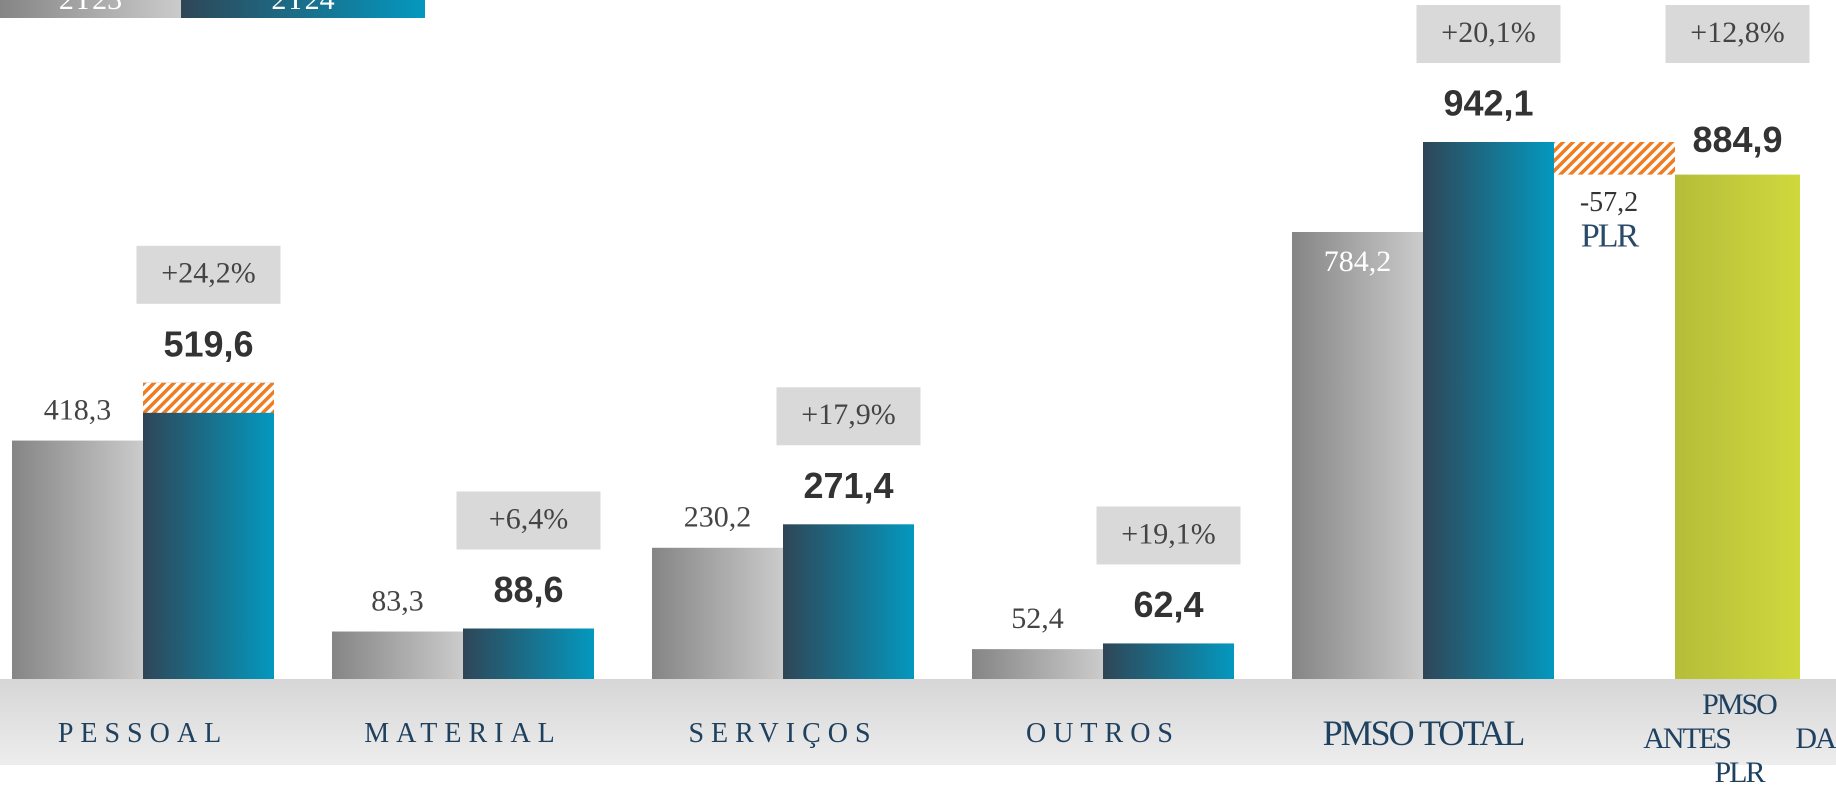  Describe the element at coordinates (143, 733) in the screenshot. I see `category-label: PESSOAL` at that location.